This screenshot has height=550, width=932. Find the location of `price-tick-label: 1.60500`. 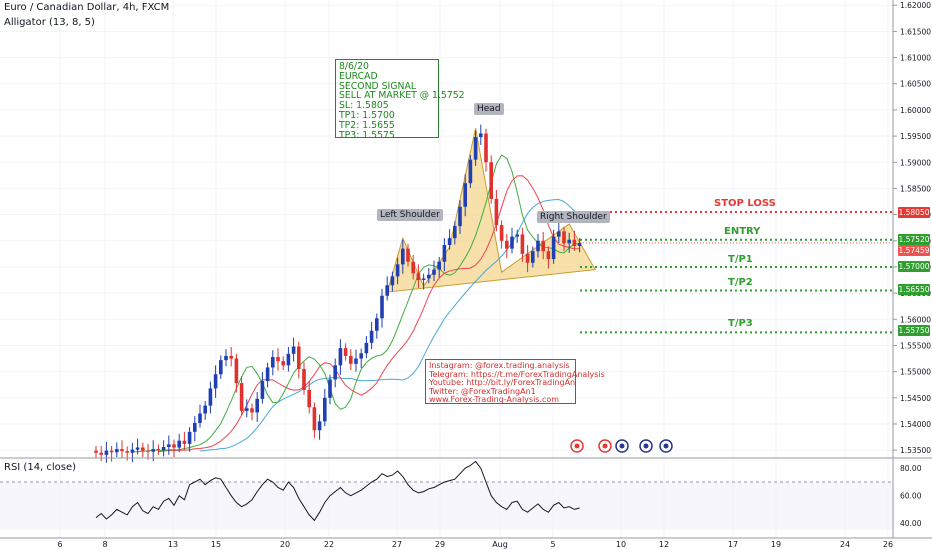

price-tick-label: 1.60500 is located at coordinates (915, 84).